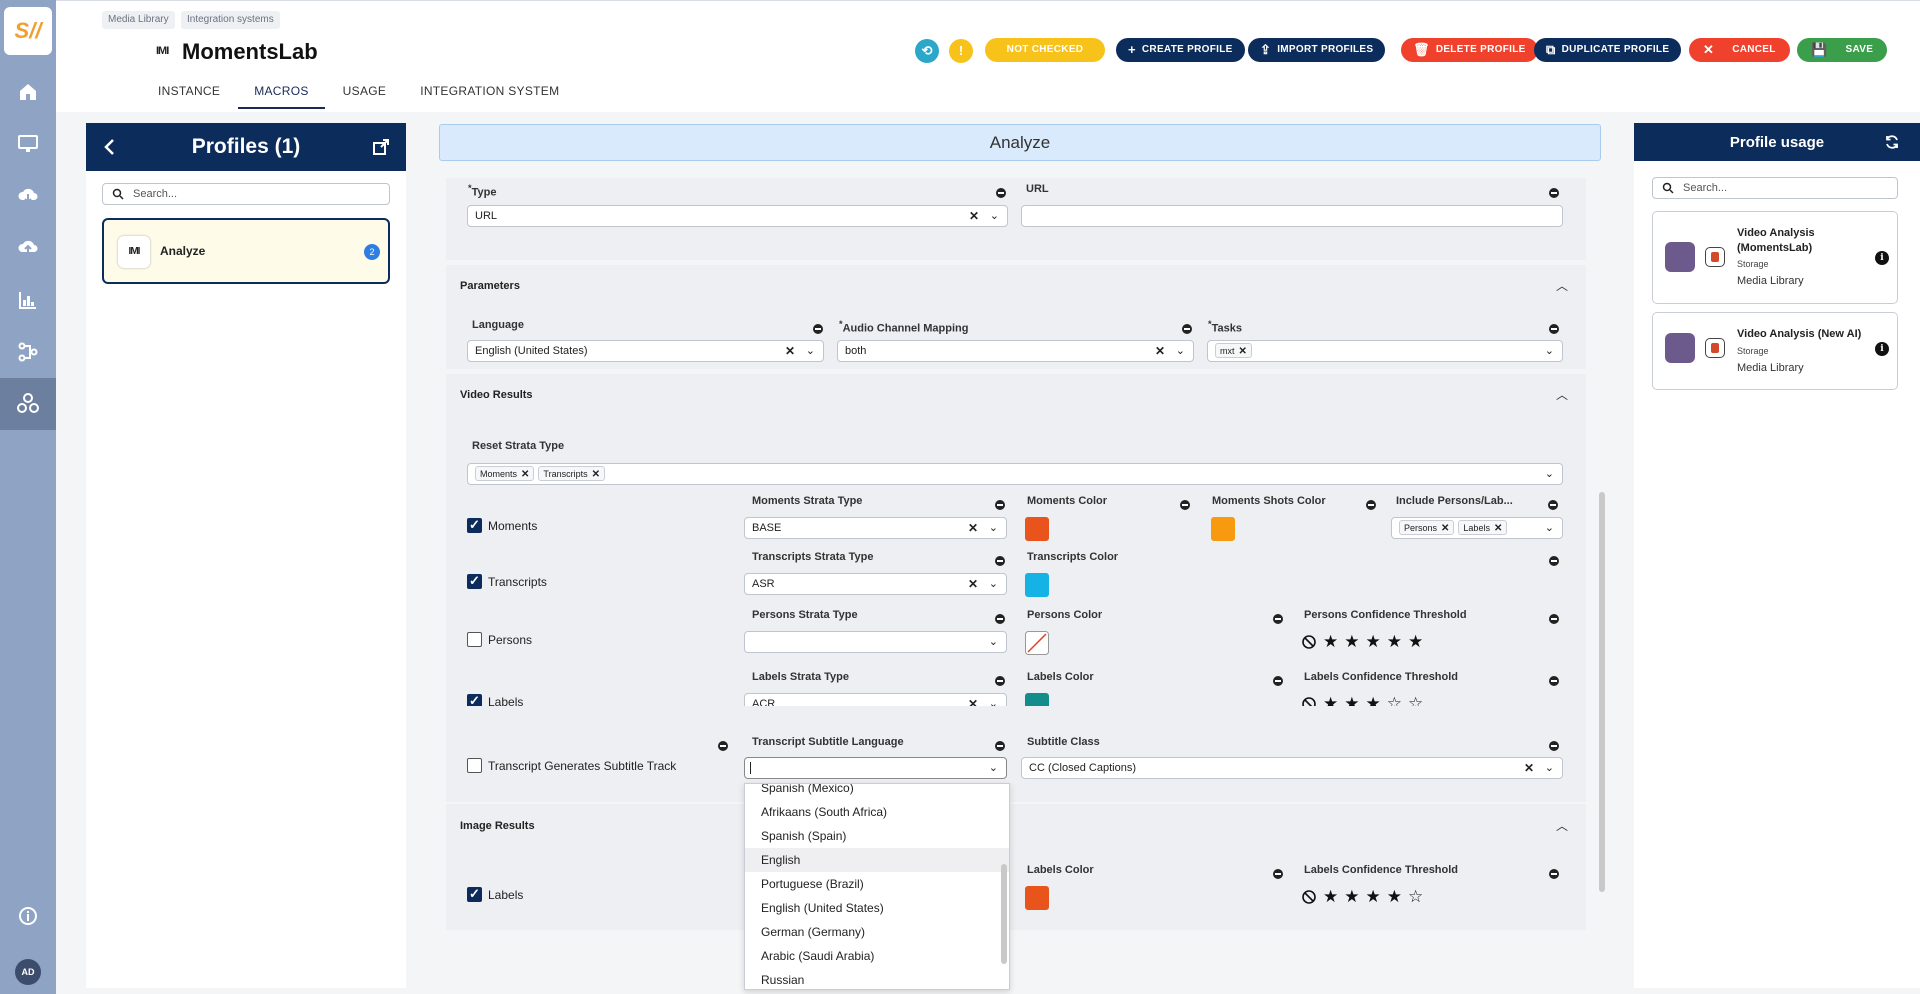 The height and width of the screenshot is (994, 1920). Describe the element at coordinates (1317, 50) in the screenshot. I see `import-profiles-button: ⇪ IMPORT PROFILES` at that location.